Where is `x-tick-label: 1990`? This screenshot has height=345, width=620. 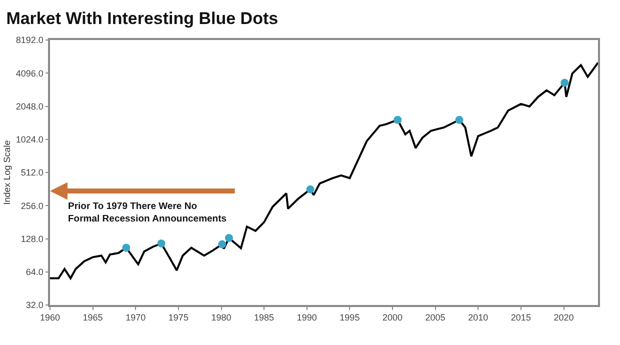
x-tick-label: 1990 is located at coordinates (306, 317).